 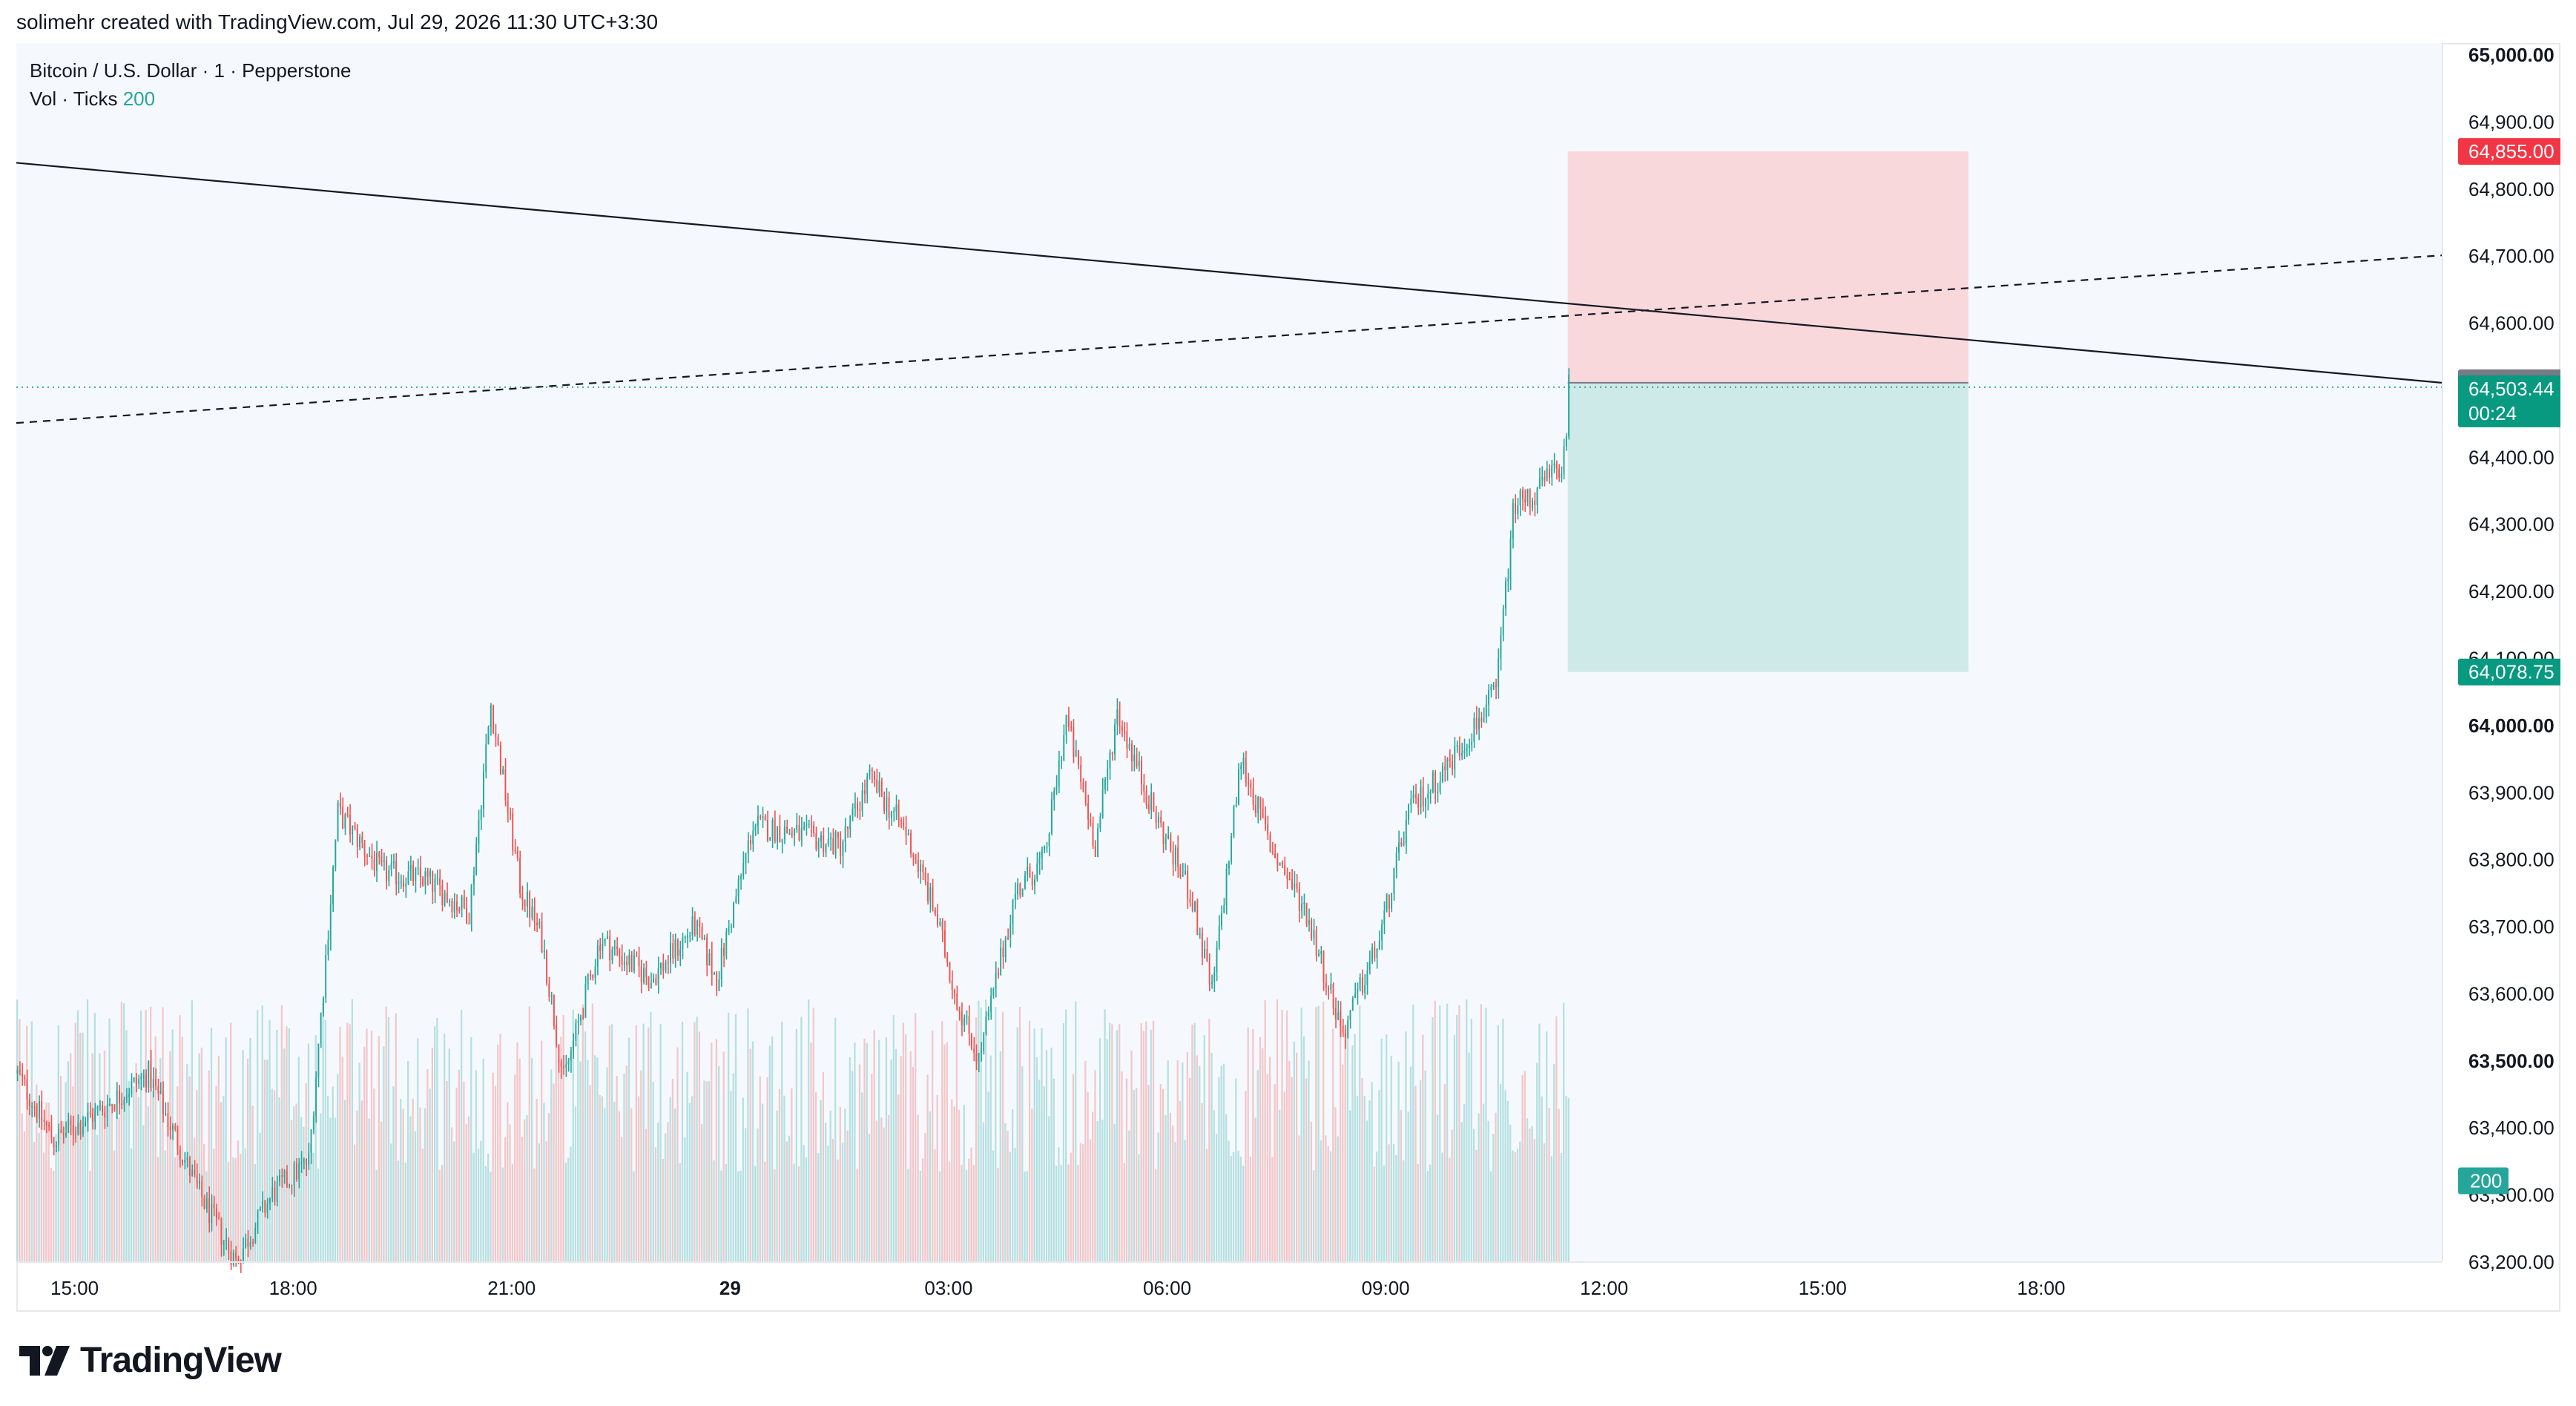 I want to click on resistance-trendline, so click(x=1229, y=273).